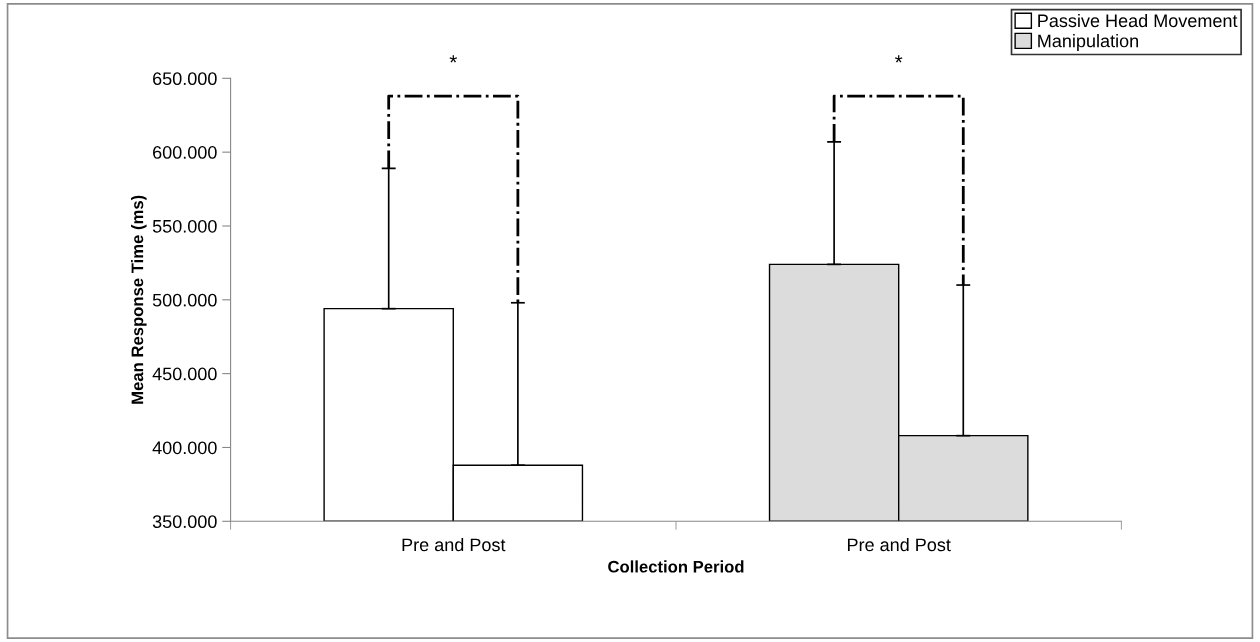  I want to click on y-tick-label: 400.000, so click(184, 448).